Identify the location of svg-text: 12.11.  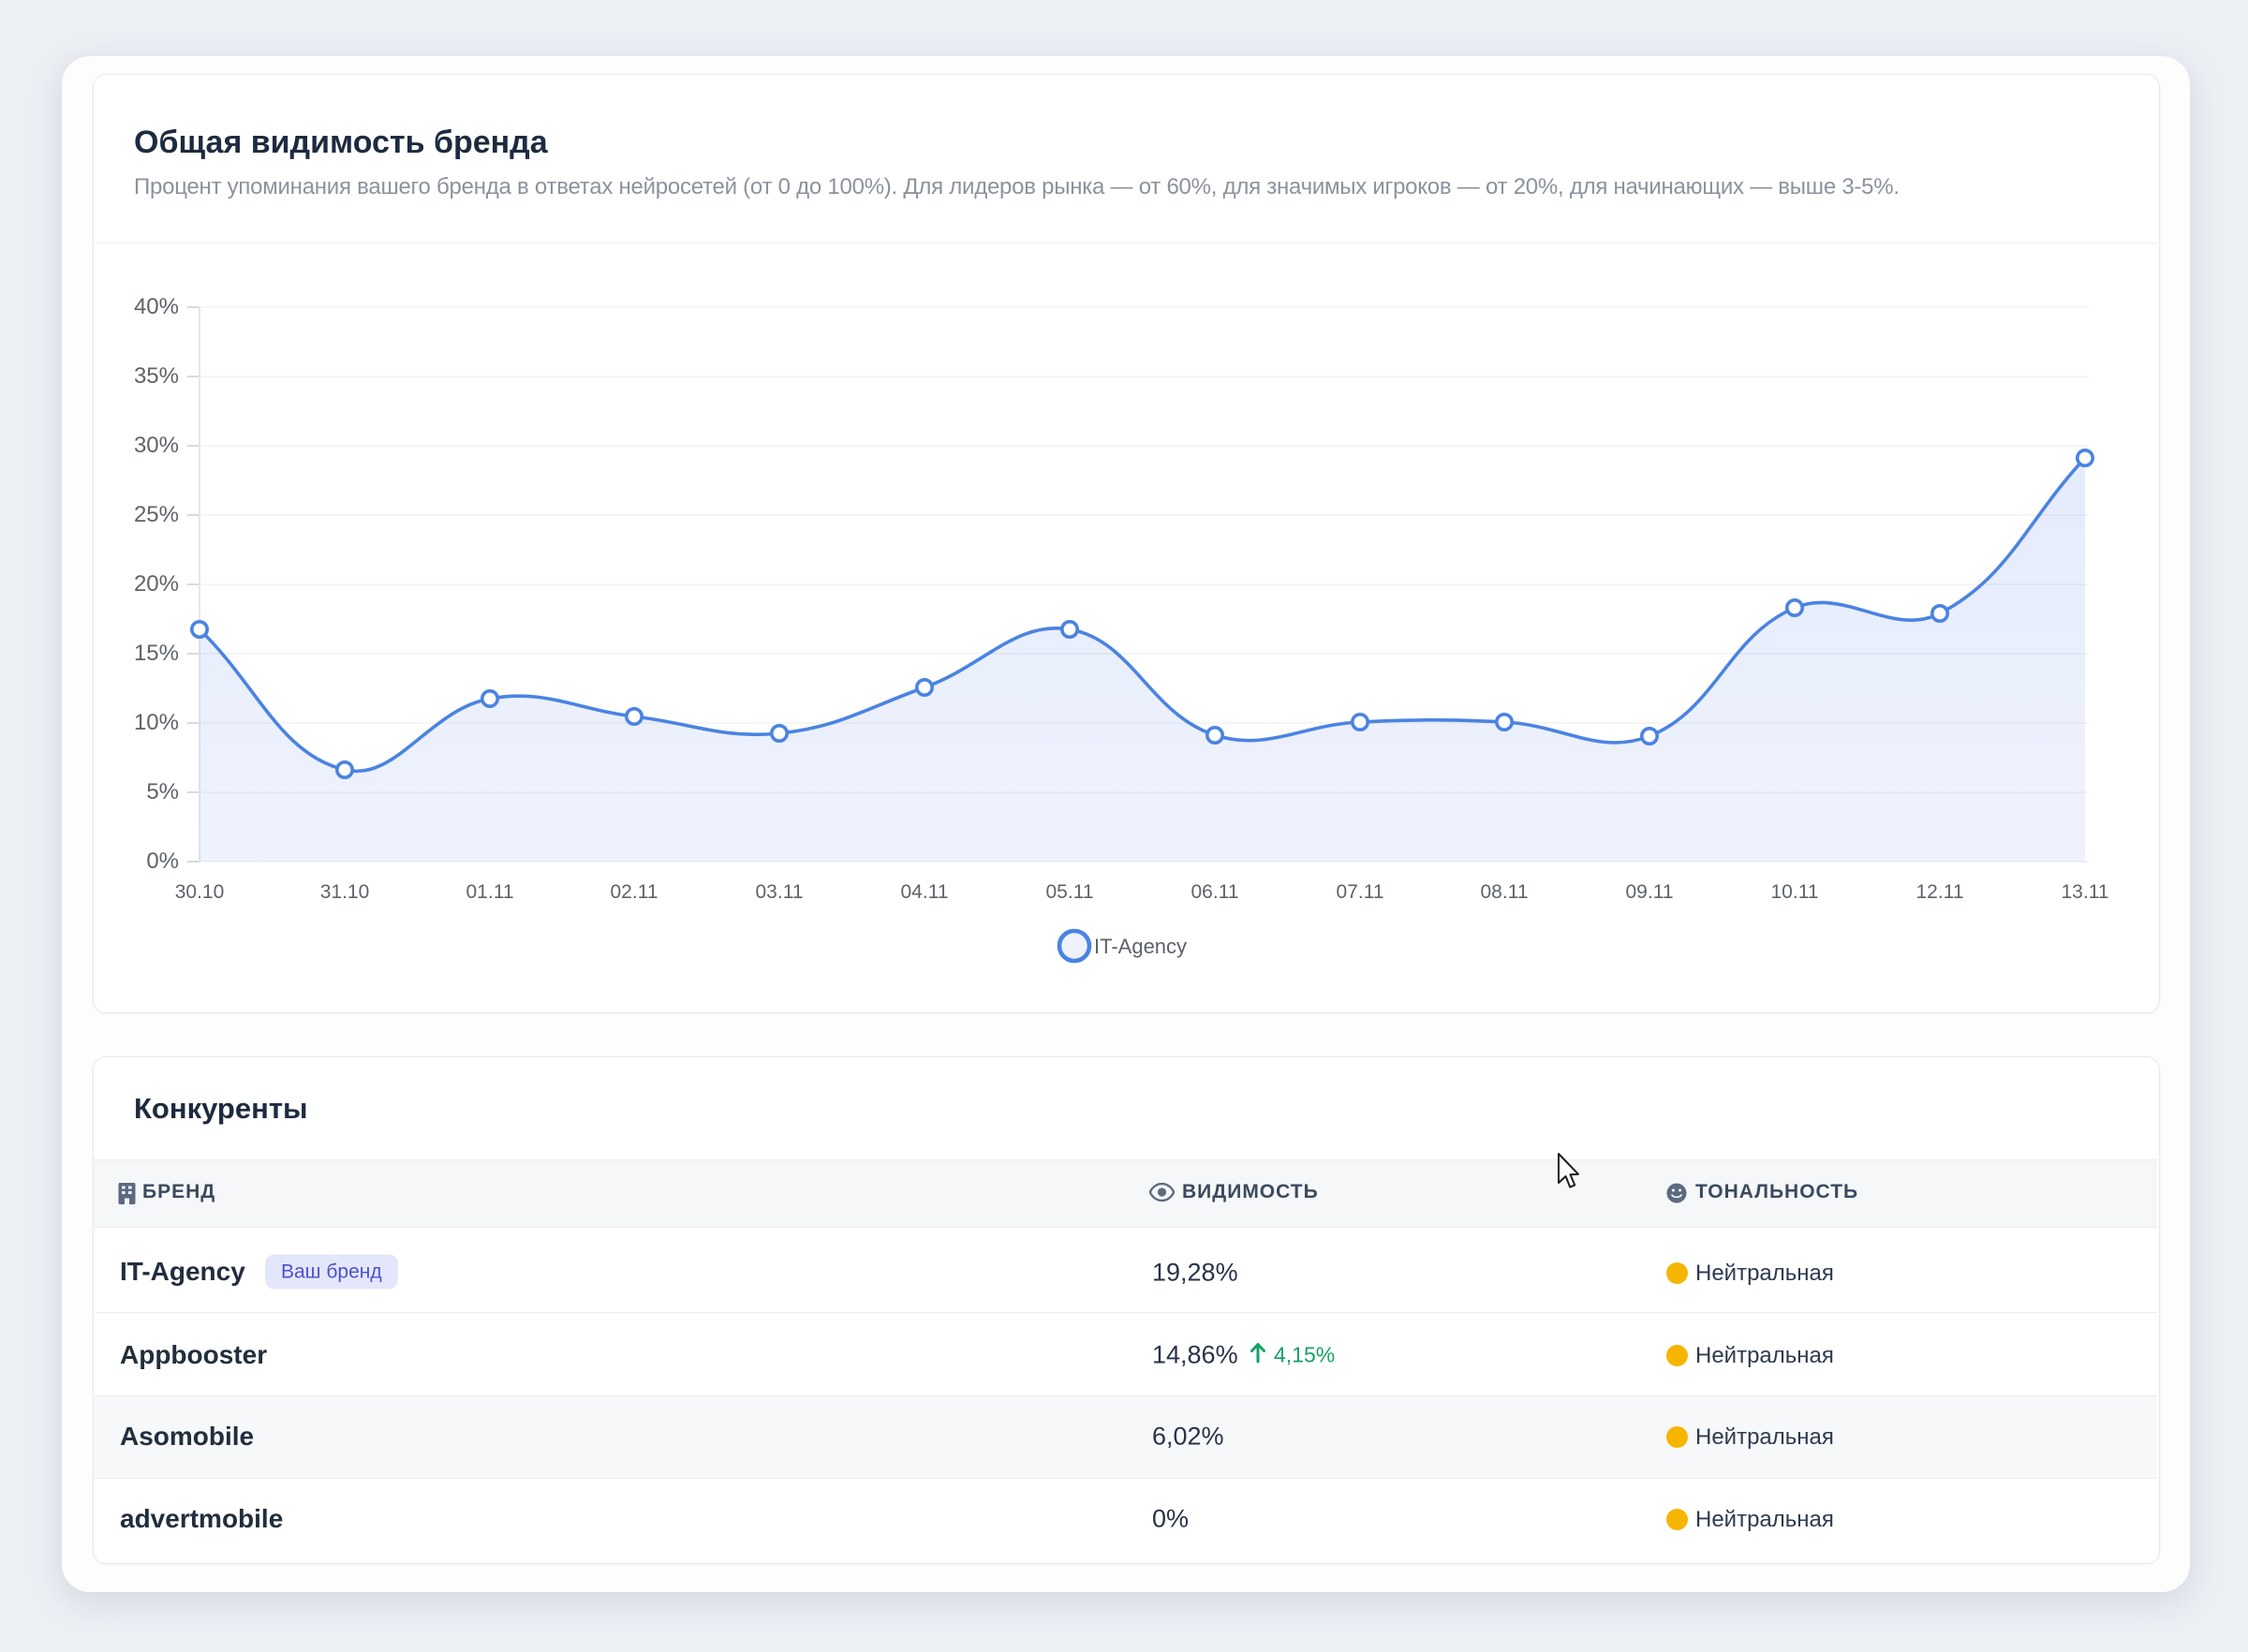
(1940, 892).